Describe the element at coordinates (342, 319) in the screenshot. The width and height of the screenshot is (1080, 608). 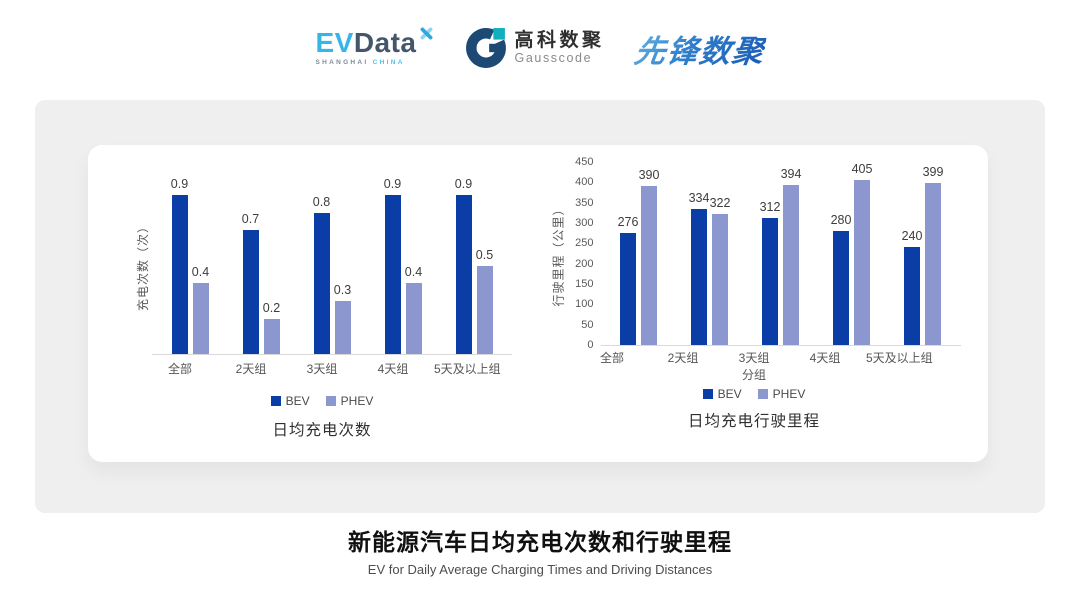
I see `bar-phev: 0.3` at that location.